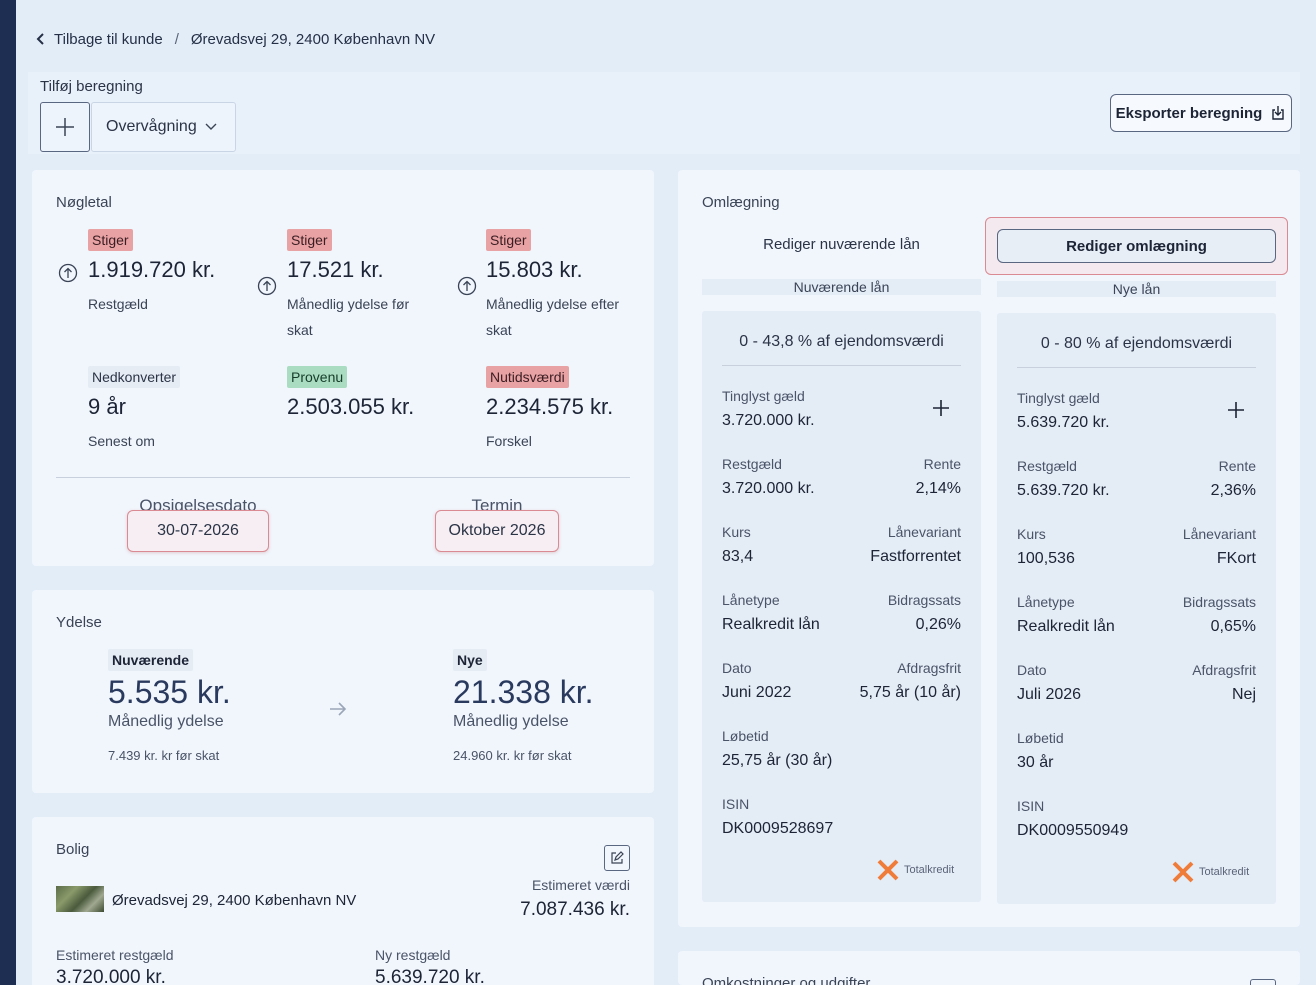  I want to click on downconvert-value: 9 år, so click(107, 406).